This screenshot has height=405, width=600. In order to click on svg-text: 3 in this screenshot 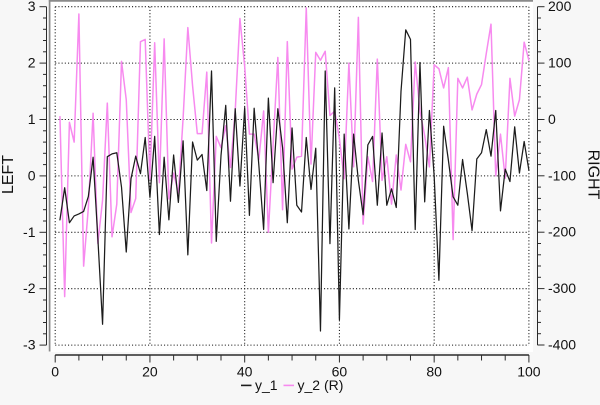, I will do `click(32, 7)`.